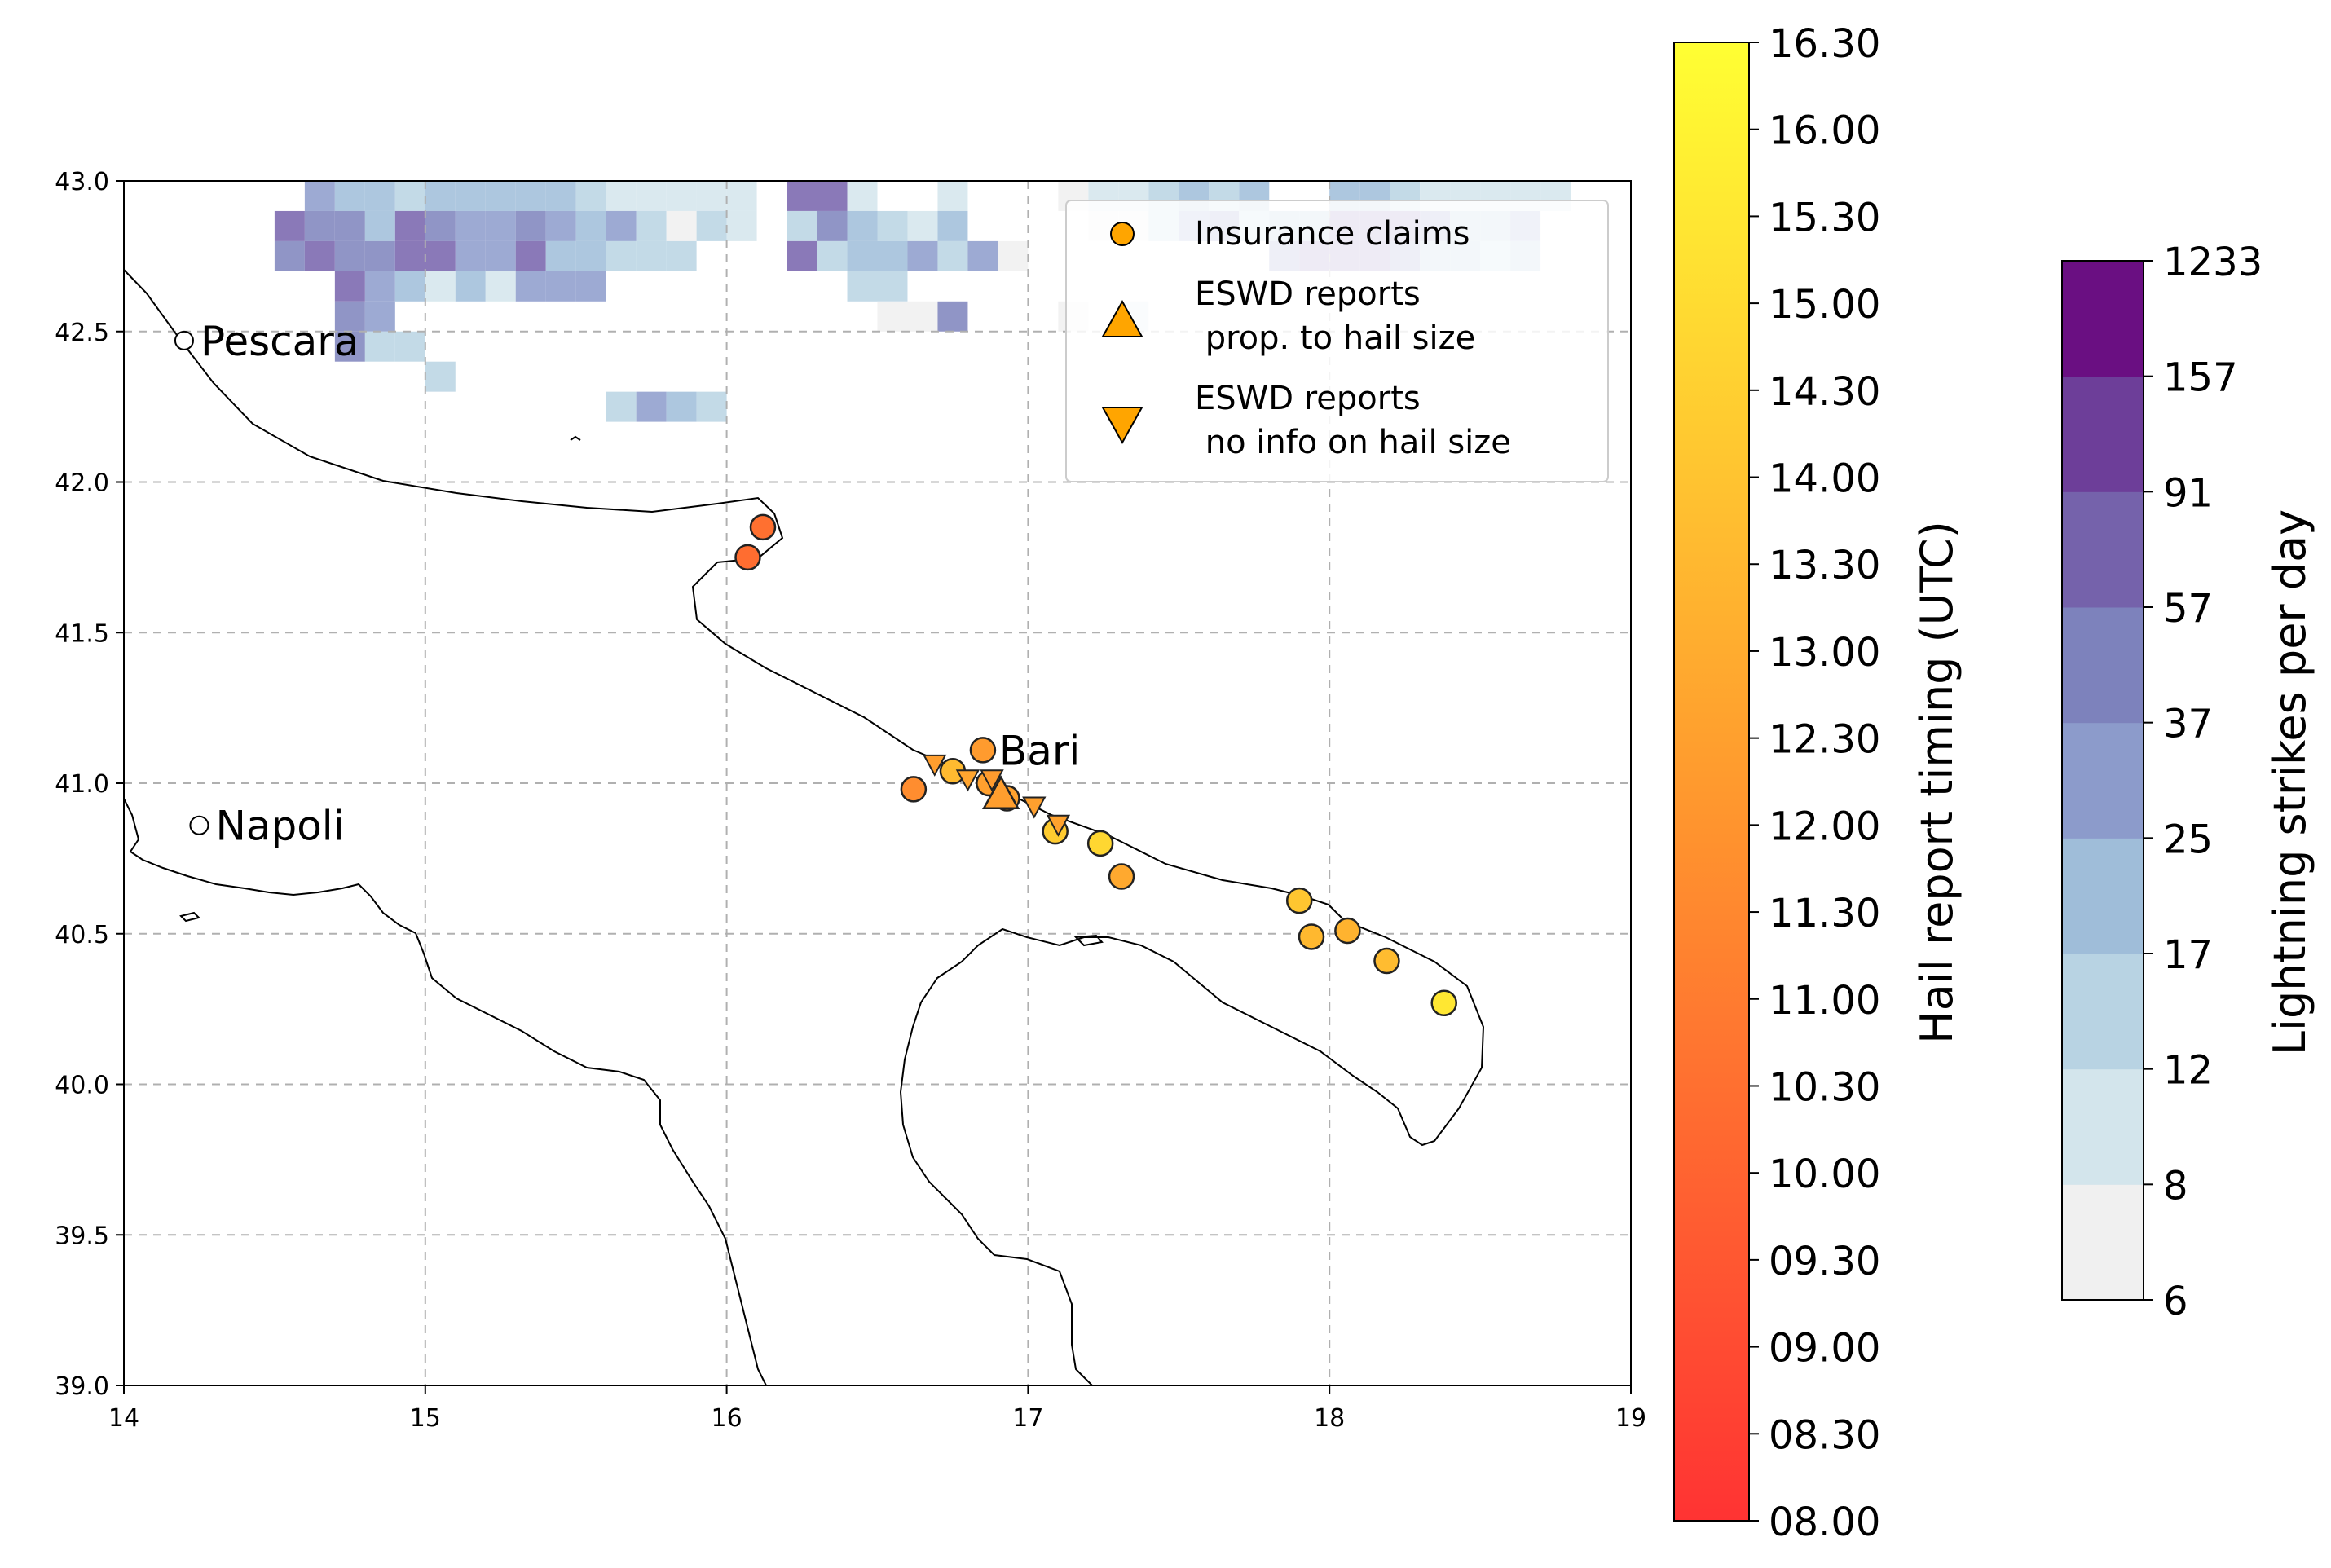  Describe the element at coordinates (1711, 782) in the screenshot. I see `timing-colorbar-bar` at that location.